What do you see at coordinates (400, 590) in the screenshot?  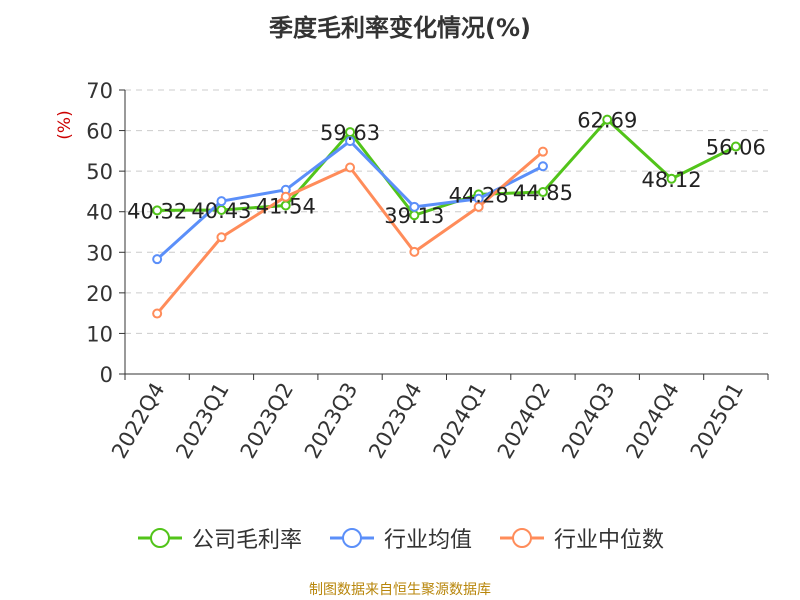 I see `source-note: 制图数据来自恒生聚源数据库` at bounding box center [400, 590].